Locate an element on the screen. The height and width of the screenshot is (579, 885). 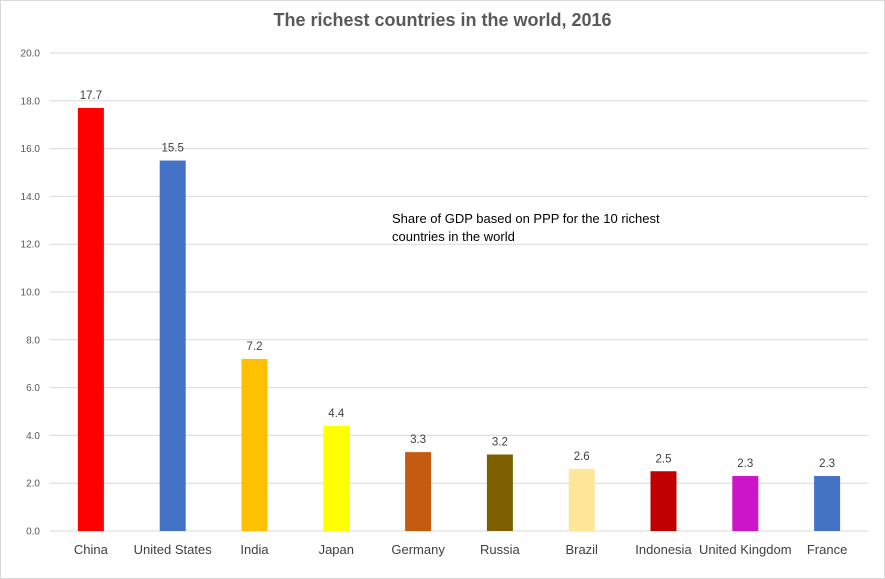
x-category-label: France is located at coordinates (827, 549).